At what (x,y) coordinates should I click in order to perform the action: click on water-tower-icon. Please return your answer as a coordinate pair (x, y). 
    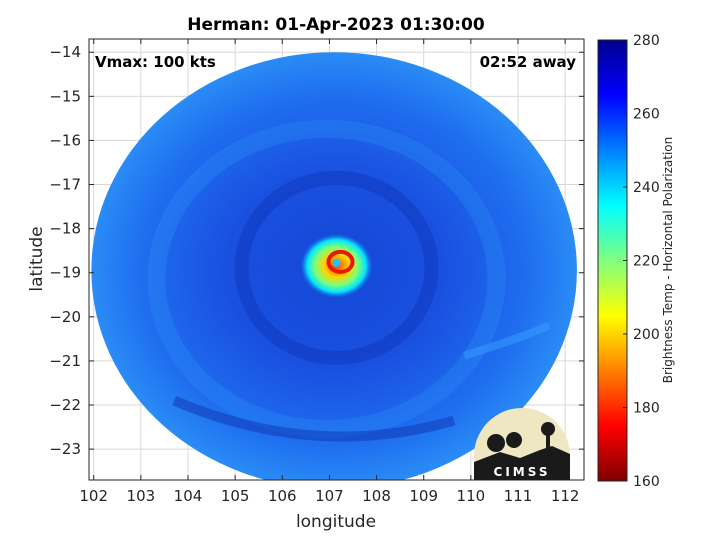
    Looking at the image, I should click on (548, 443).